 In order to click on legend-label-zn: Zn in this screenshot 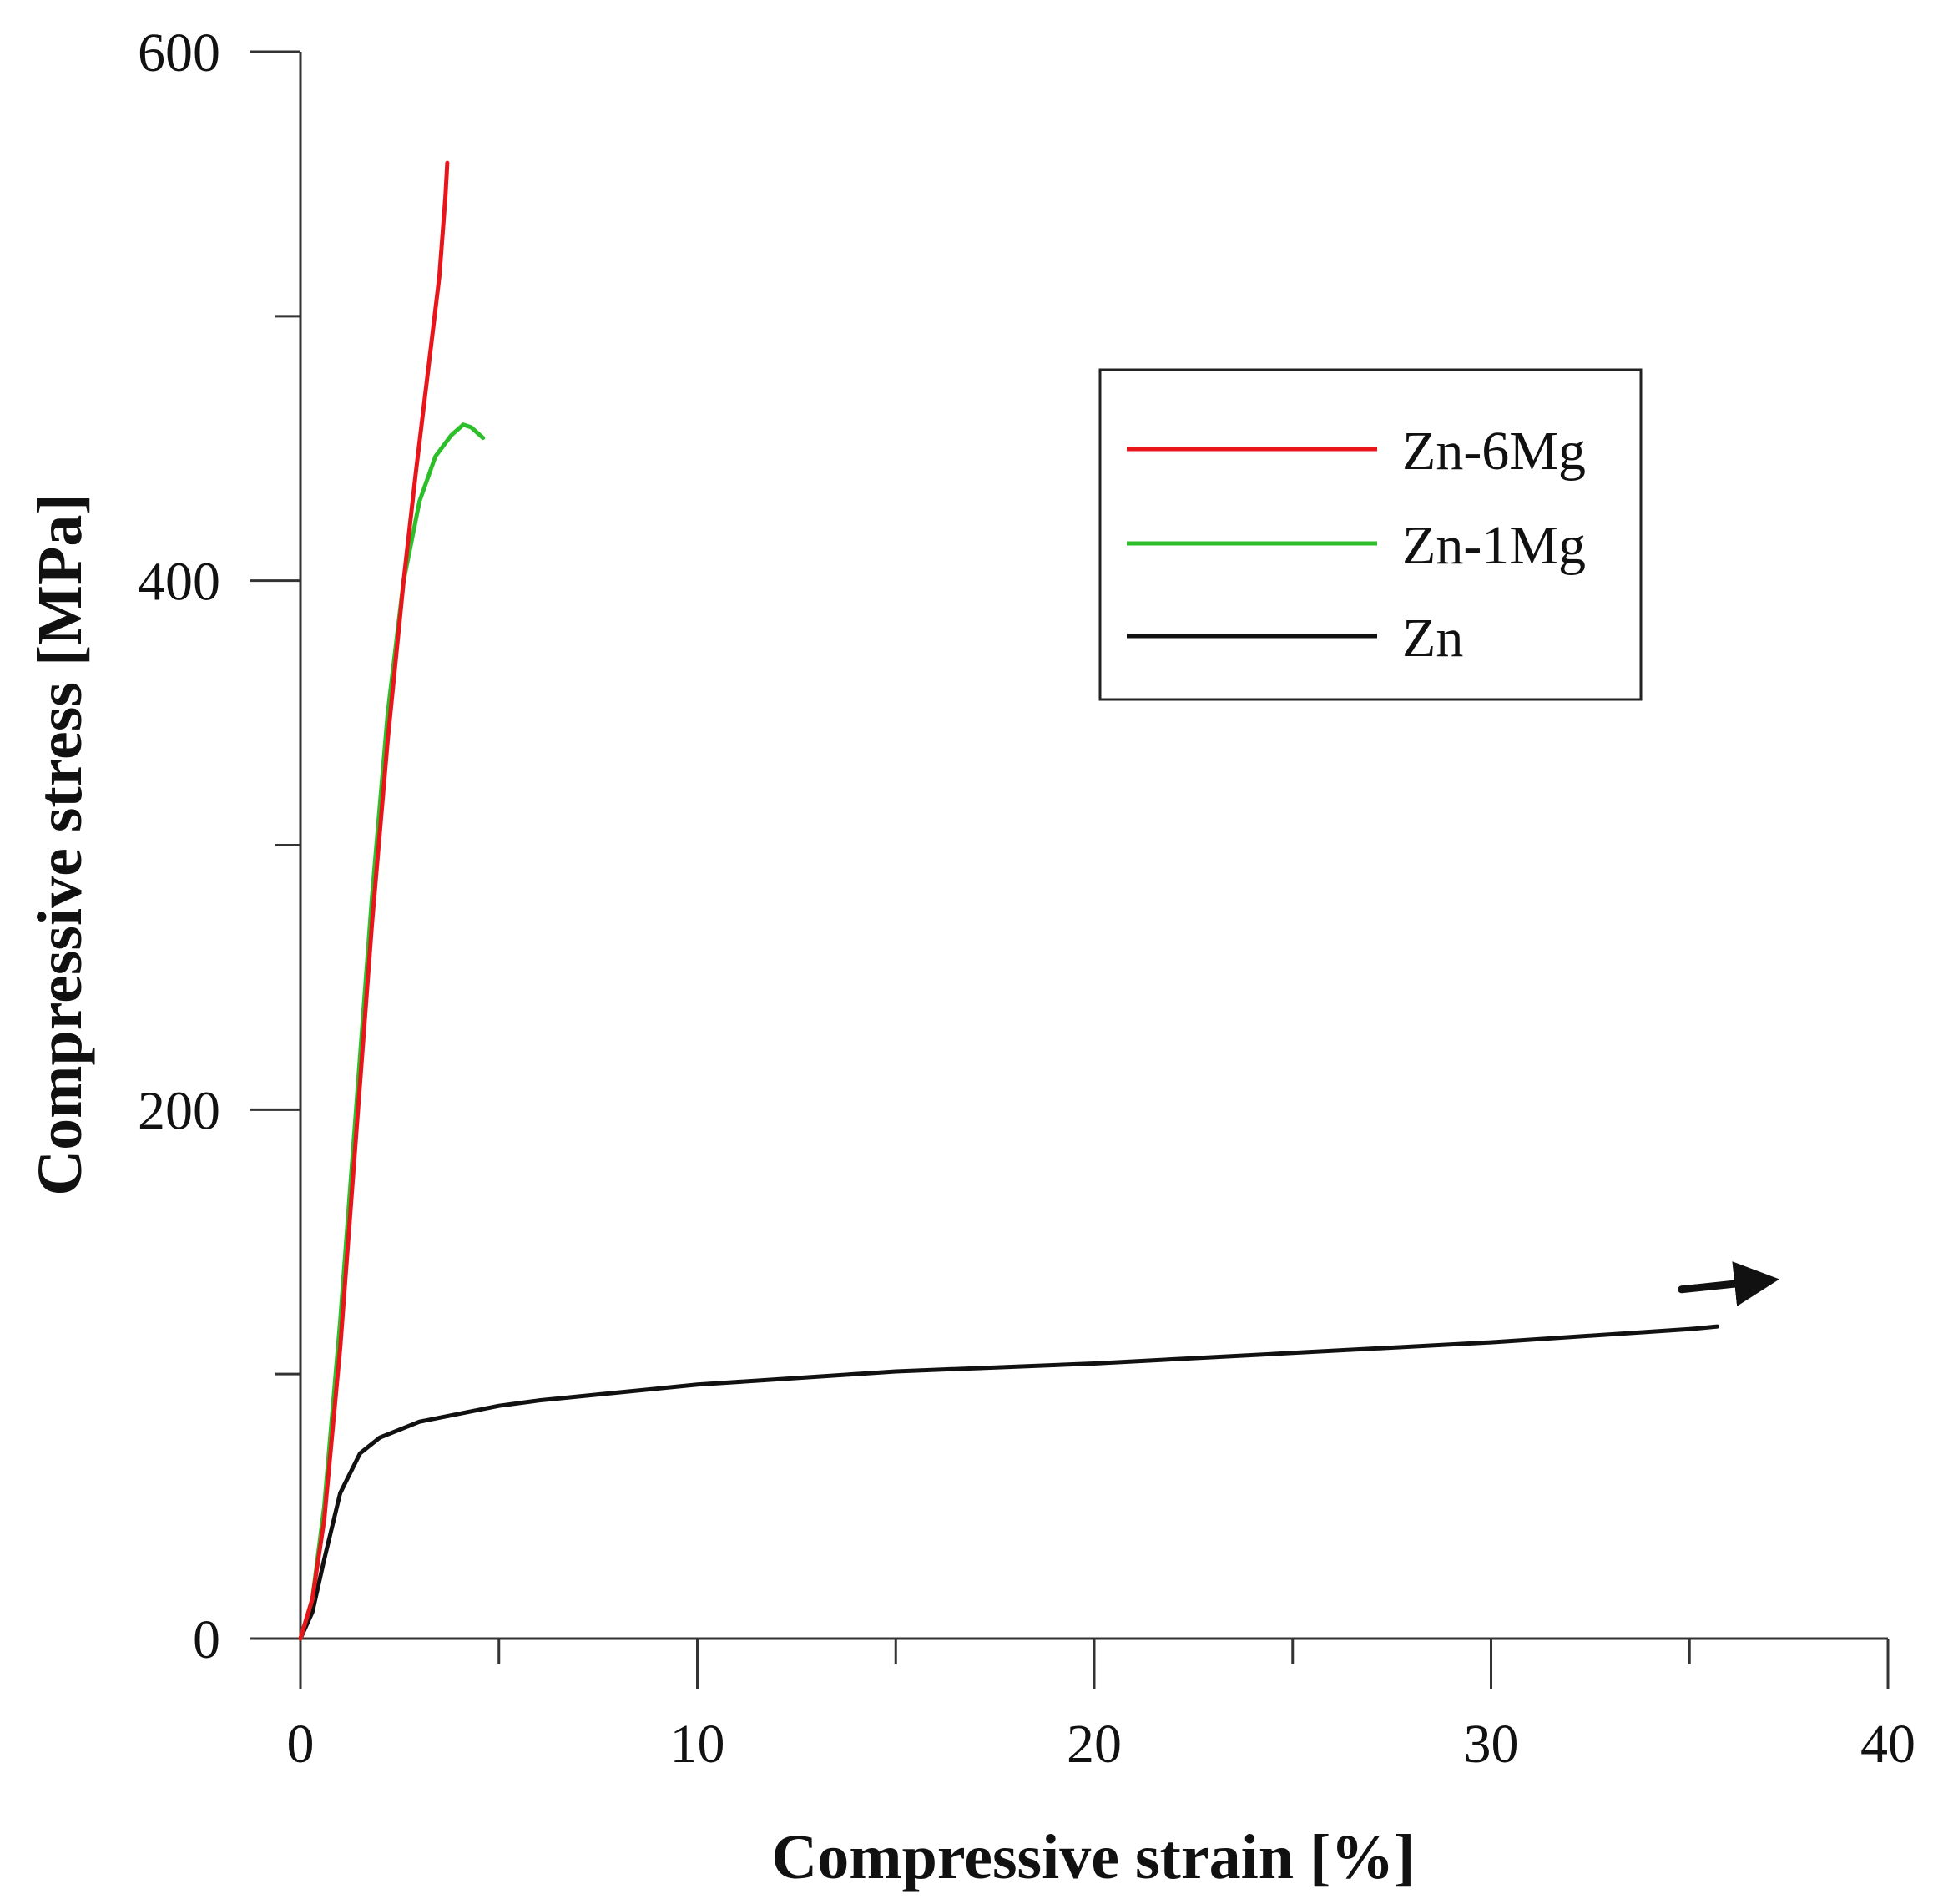, I will do `click(1432, 638)`.